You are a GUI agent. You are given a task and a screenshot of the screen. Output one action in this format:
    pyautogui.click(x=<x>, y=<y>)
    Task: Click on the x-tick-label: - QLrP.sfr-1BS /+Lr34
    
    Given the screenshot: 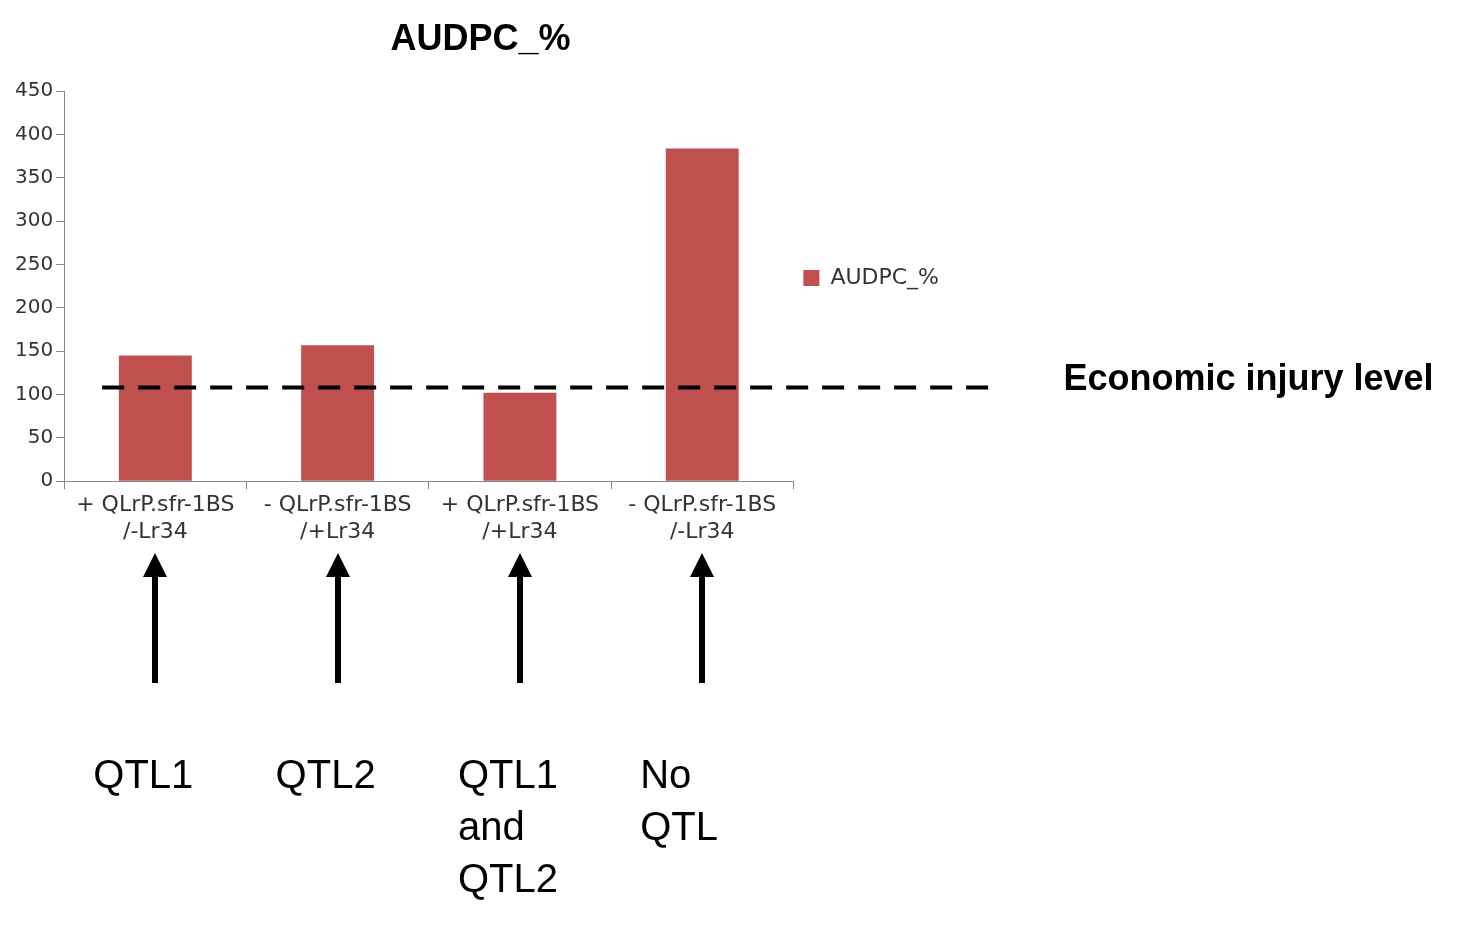 What is the action you would take?
    pyautogui.click(x=337, y=517)
    